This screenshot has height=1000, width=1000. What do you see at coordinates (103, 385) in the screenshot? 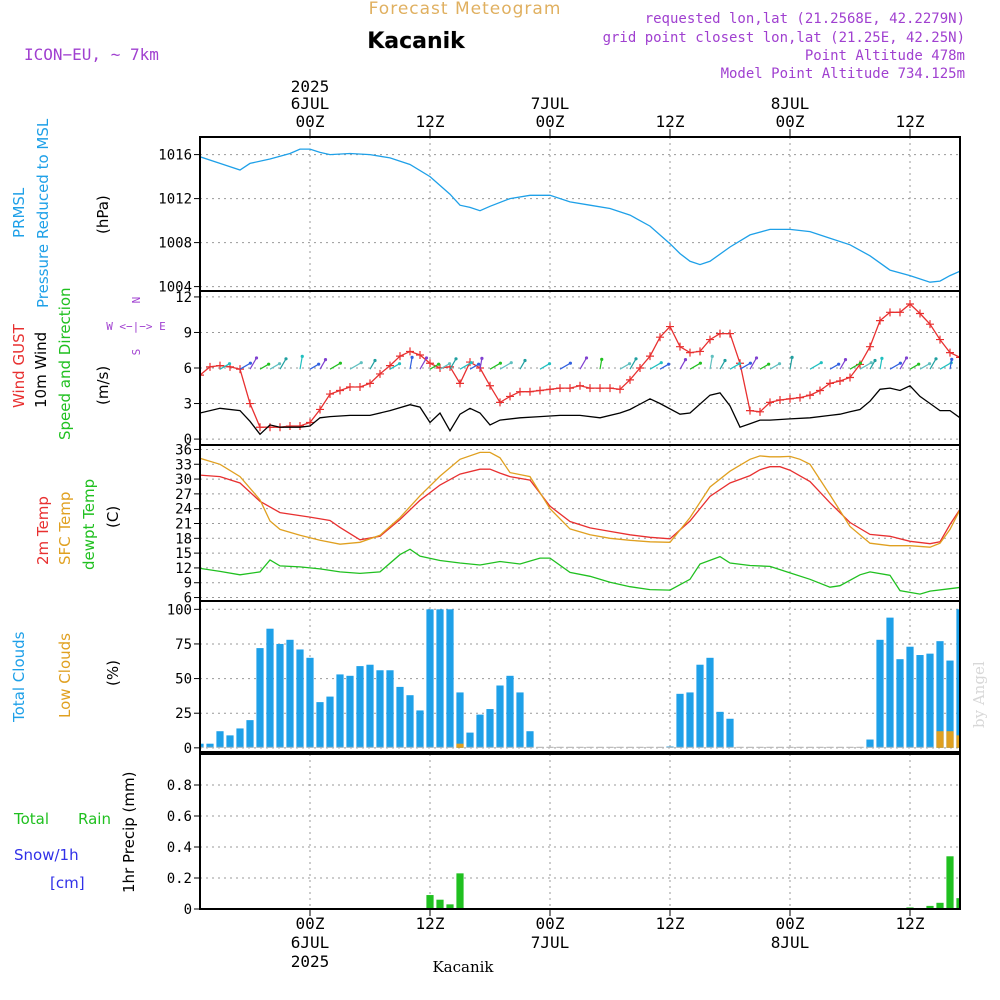
I see `wind-unit: (m/s)` at bounding box center [103, 385].